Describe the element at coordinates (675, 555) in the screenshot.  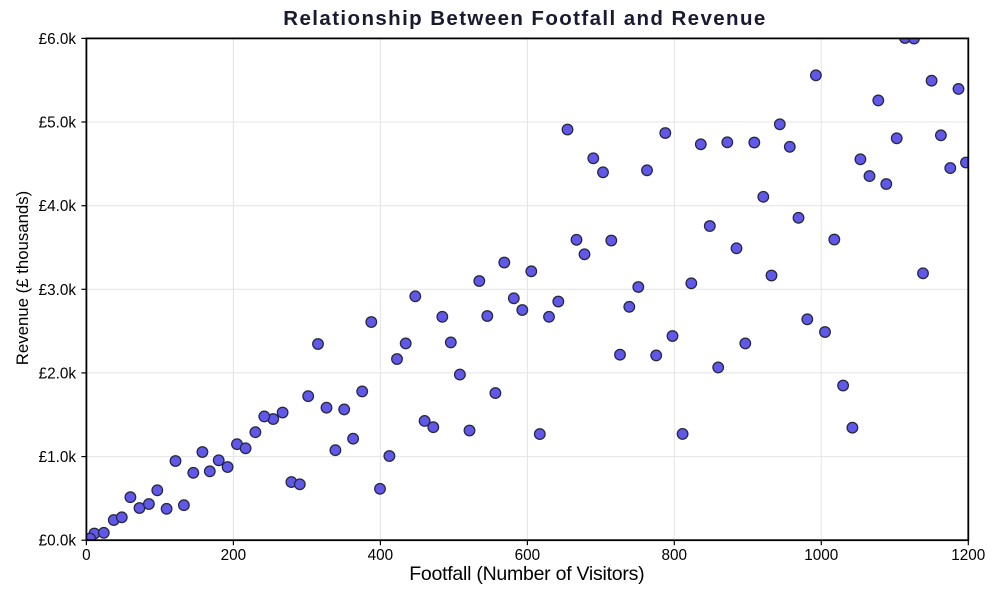
I see `svg-text: 800` at that location.